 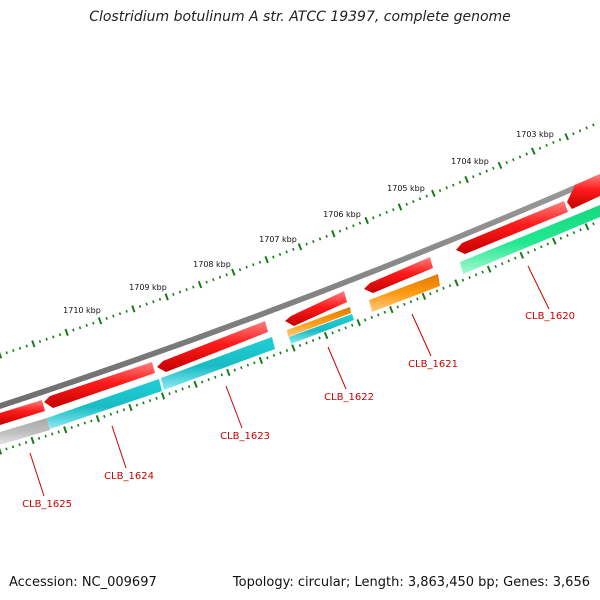 I want to click on gene-label-clb-1622: CLB_1622, so click(x=349, y=397).